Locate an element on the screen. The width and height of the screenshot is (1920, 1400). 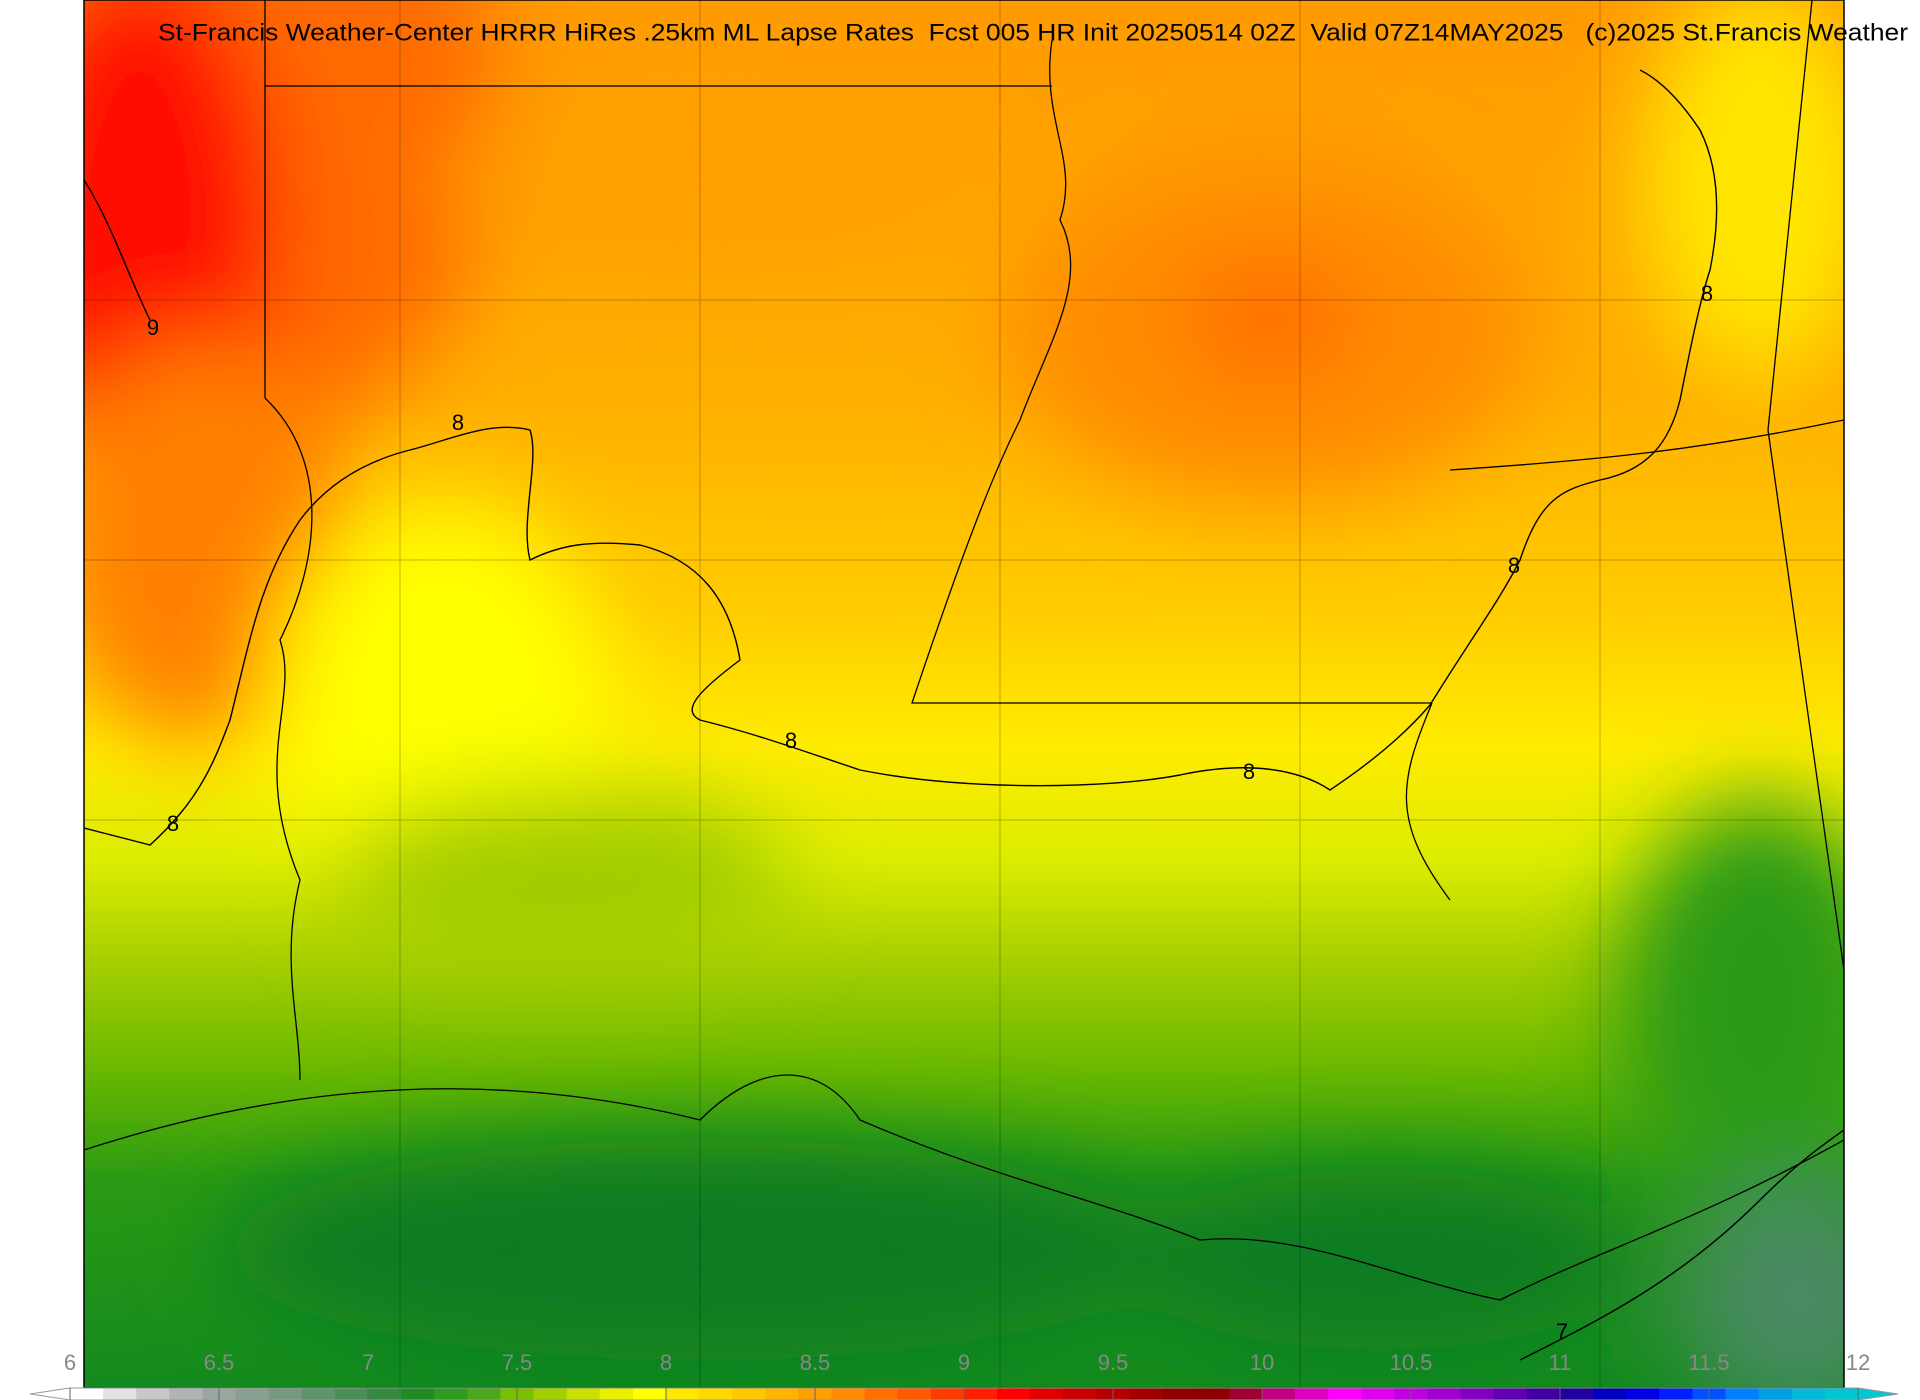
colorbar-tick-label: 9 is located at coordinates (964, 1362).